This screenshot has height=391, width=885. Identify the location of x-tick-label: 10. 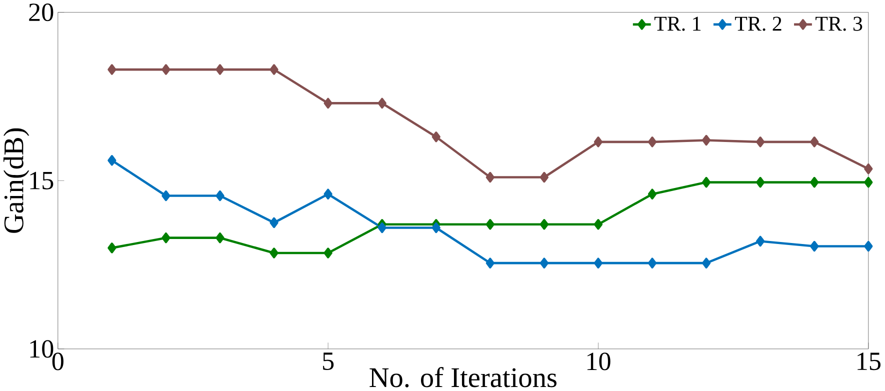
(598, 361).